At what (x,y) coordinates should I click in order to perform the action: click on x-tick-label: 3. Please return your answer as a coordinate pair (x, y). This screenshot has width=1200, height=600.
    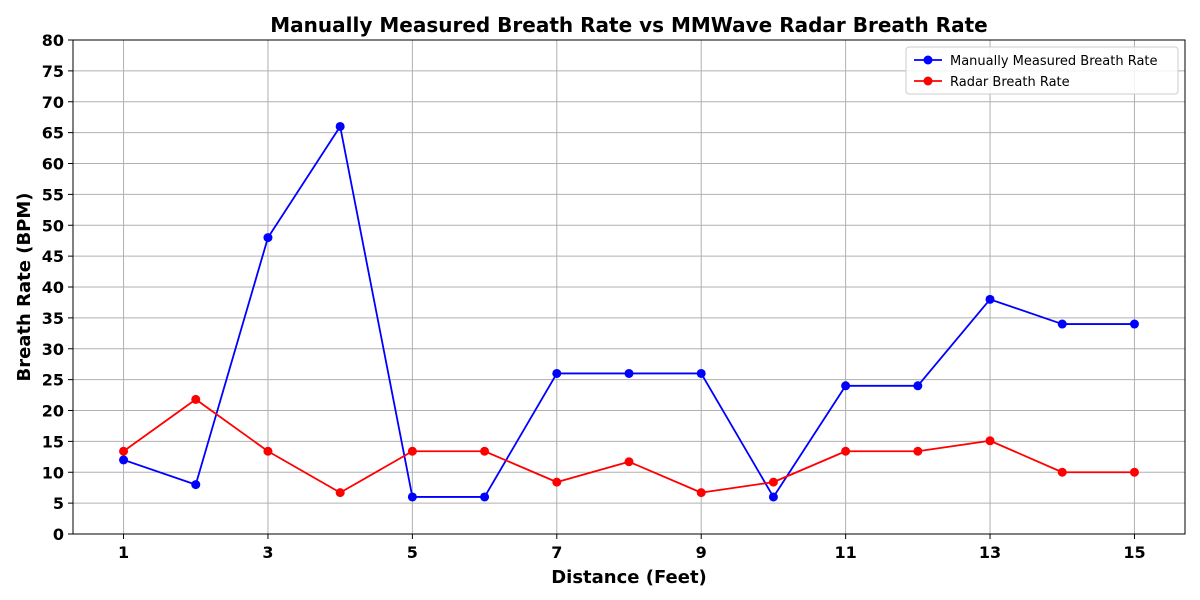
    Looking at the image, I should click on (267, 552).